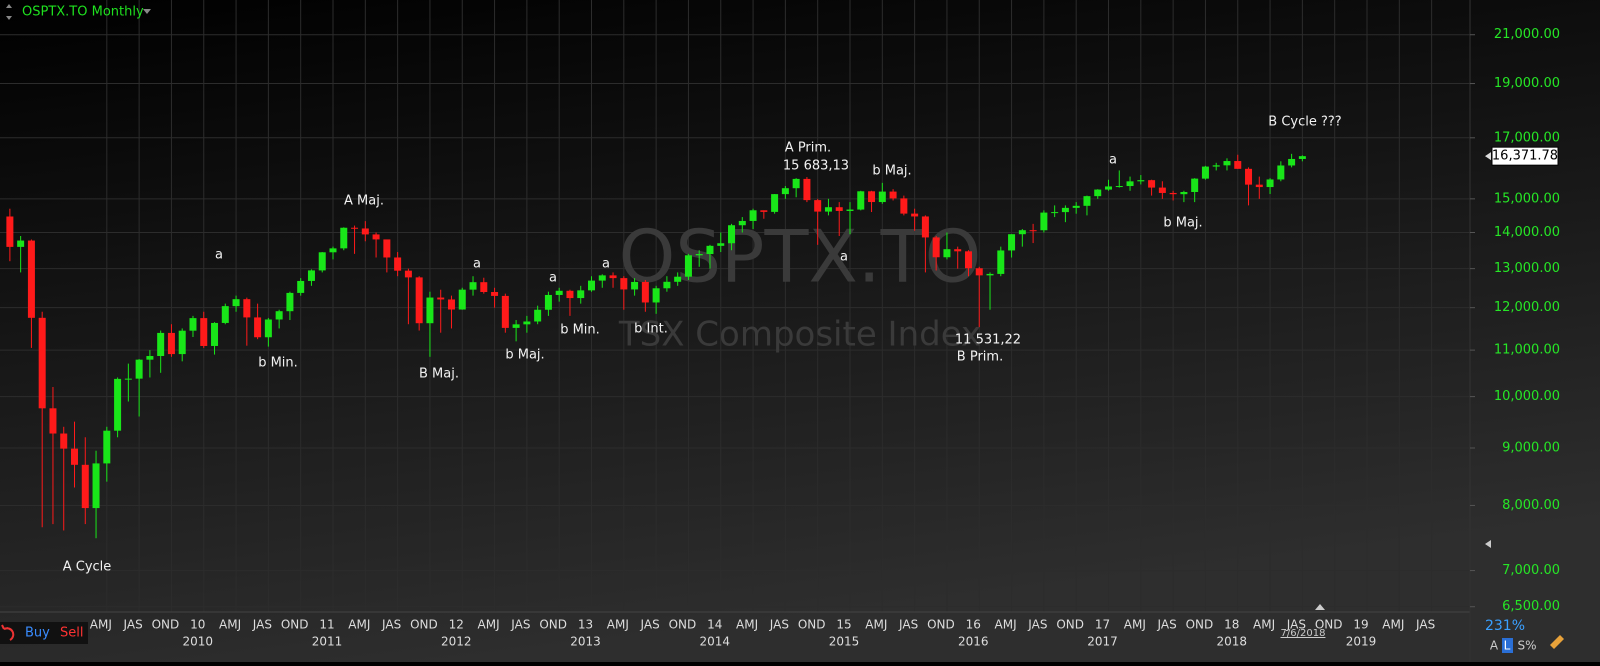  Describe the element at coordinates (714, 642) in the screenshot. I see `x-year-label: 2014` at that location.